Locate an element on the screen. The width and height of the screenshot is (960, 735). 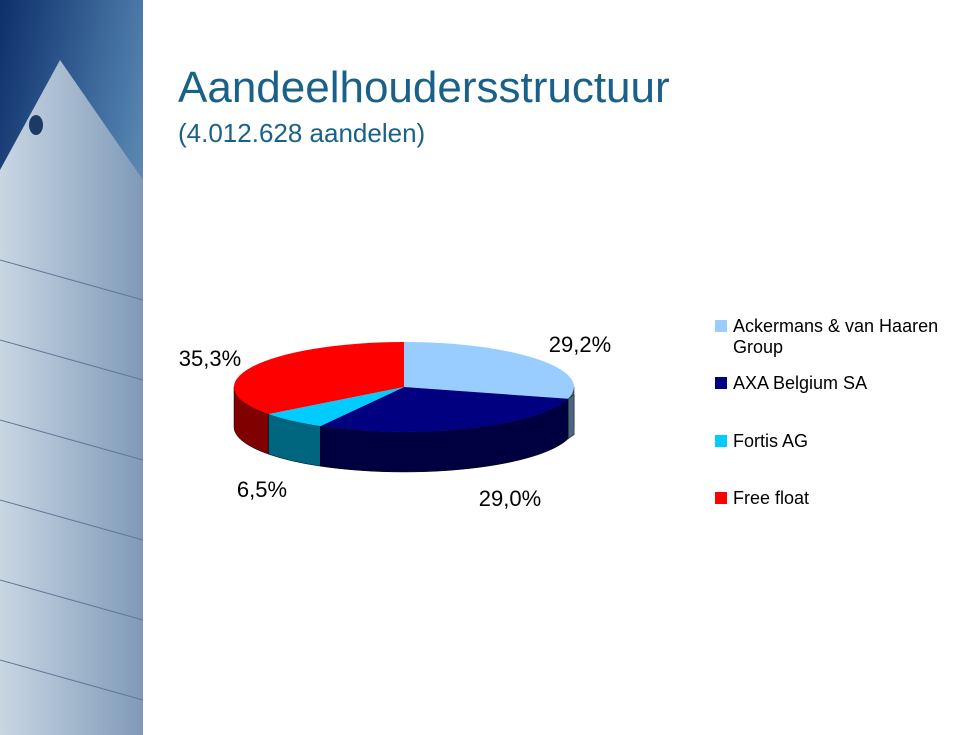
chart-title: Aandeelhoudersstructuur is located at coordinates (424, 87).